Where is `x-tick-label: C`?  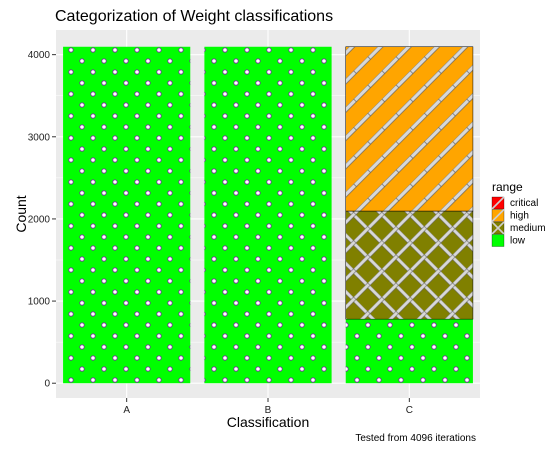 x-tick-label: C is located at coordinates (409, 410).